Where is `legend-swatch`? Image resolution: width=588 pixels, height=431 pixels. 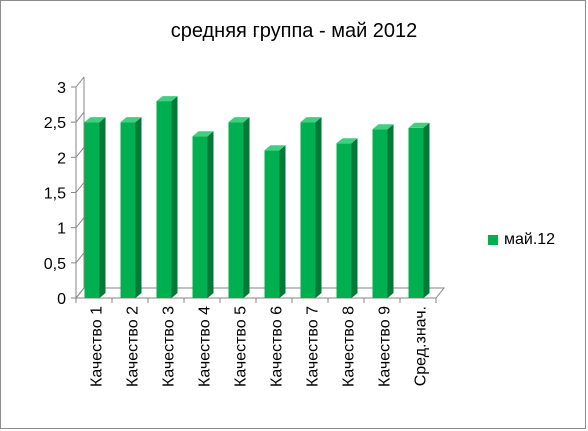
legend-swatch is located at coordinates (493, 240).